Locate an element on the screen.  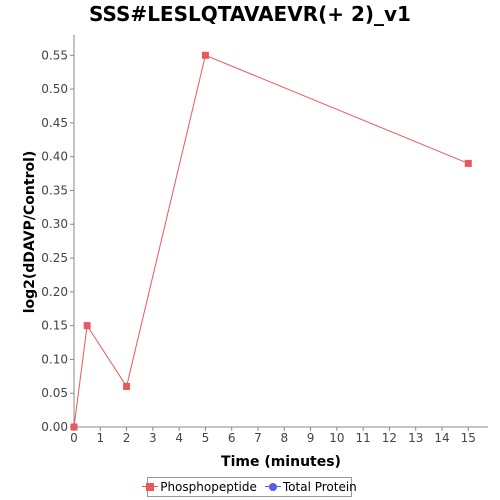
legend-label-total-protein: Total Protein is located at coordinates (319, 487).